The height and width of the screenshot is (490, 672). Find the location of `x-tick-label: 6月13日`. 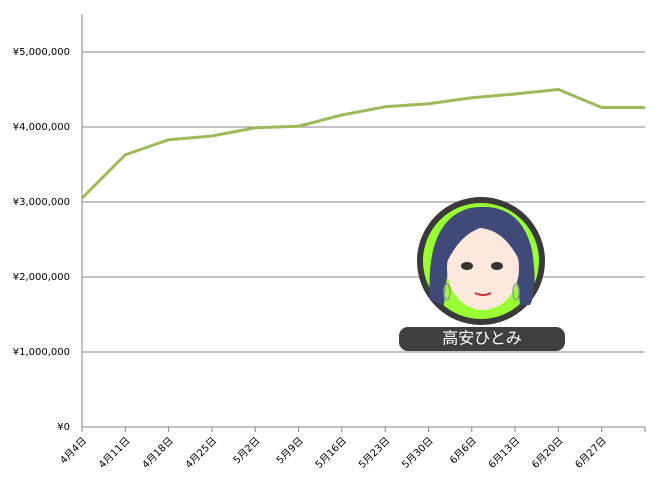

x-tick-label: 6月13日 is located at coordinates (504, 453).